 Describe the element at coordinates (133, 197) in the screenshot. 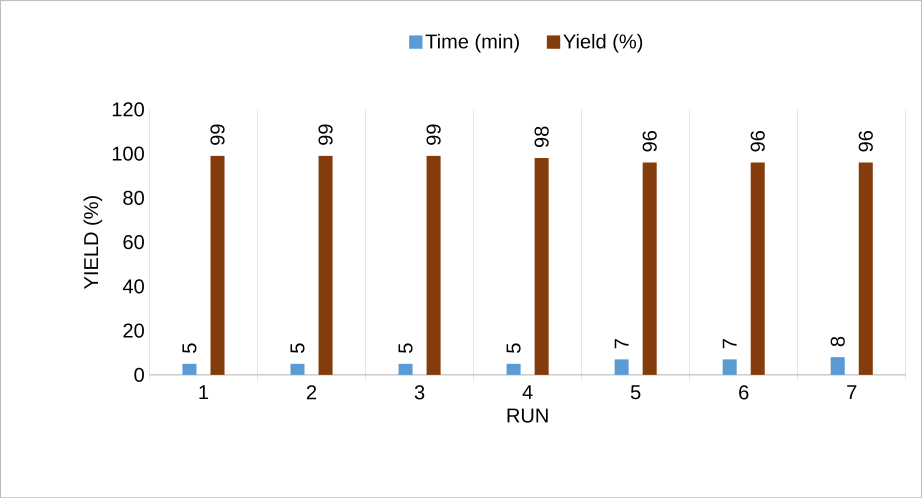

I see `y-tick-label: 80` at that location.